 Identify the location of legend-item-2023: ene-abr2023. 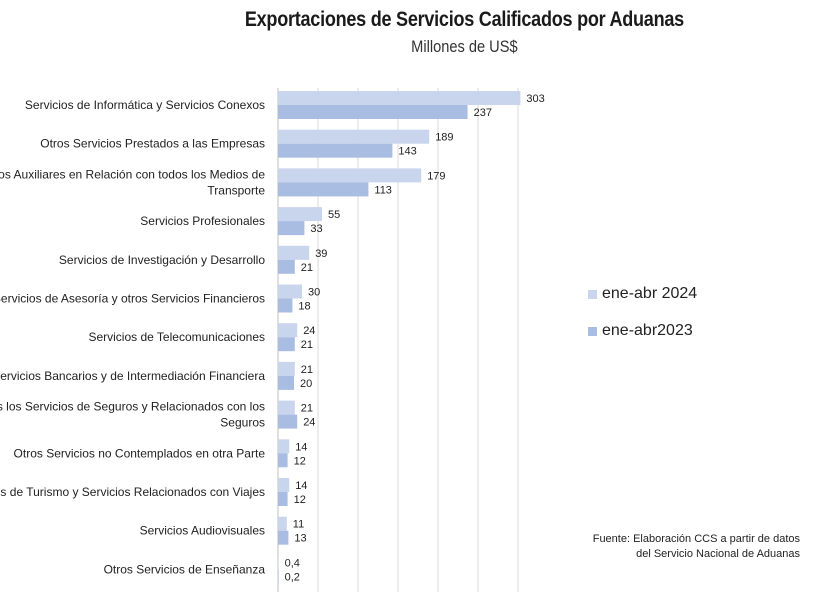
(640, 331).